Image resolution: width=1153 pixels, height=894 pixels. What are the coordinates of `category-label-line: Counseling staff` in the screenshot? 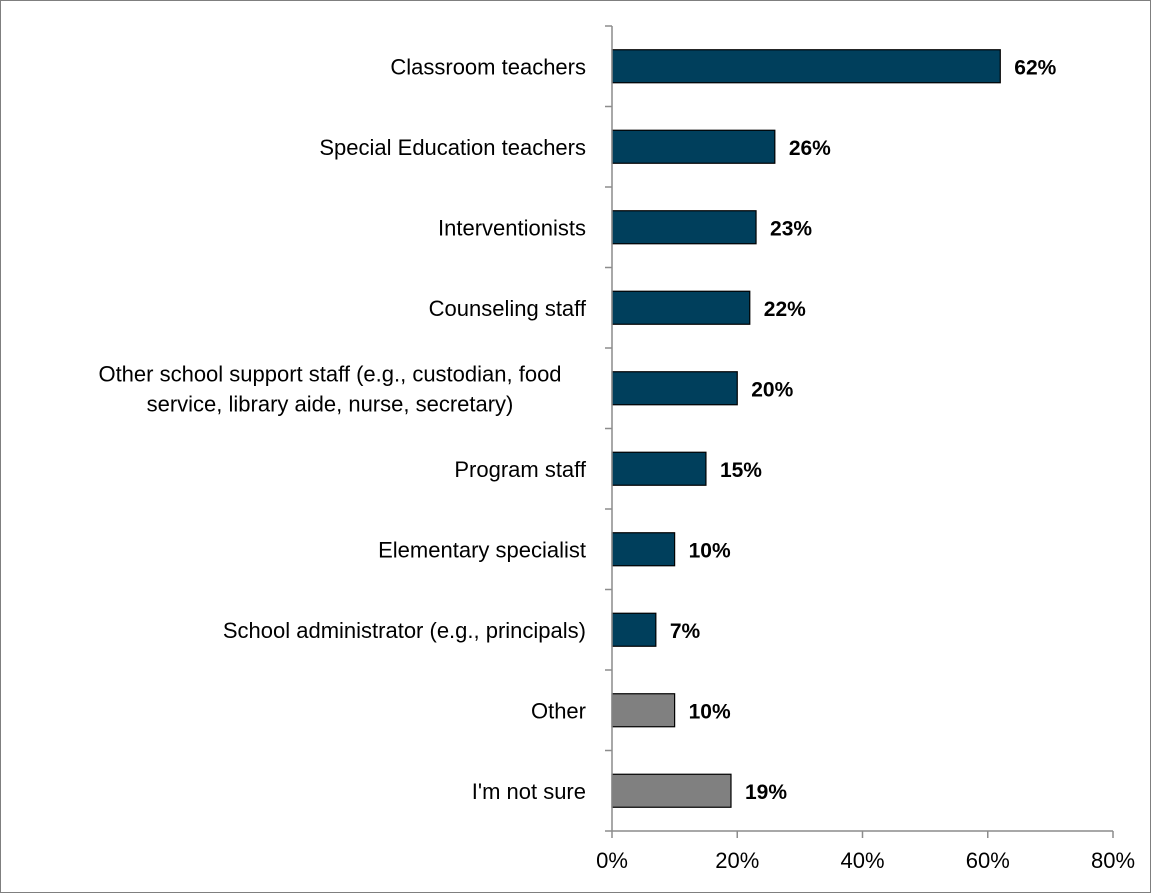 It's located at (508, 308).